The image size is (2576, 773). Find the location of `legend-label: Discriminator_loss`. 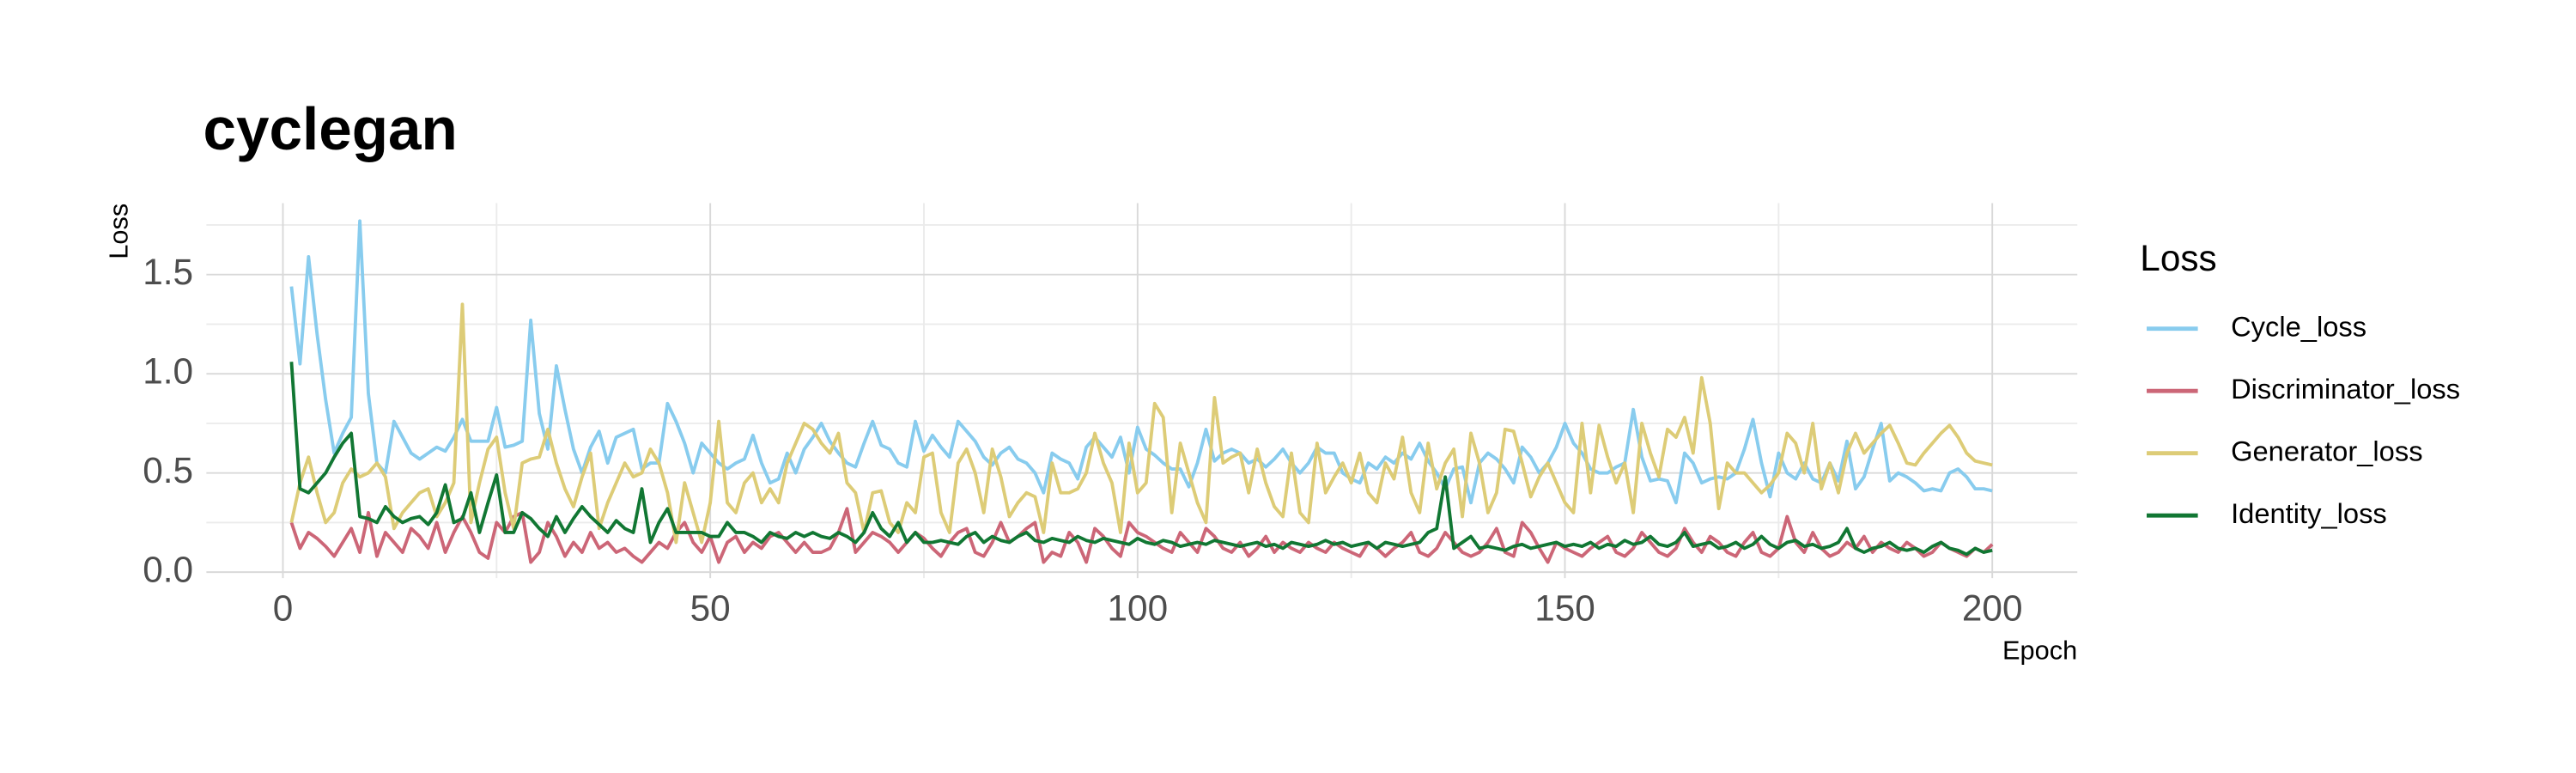

legend-label: Discriminator_loss is located at coordinates (2346, 389).